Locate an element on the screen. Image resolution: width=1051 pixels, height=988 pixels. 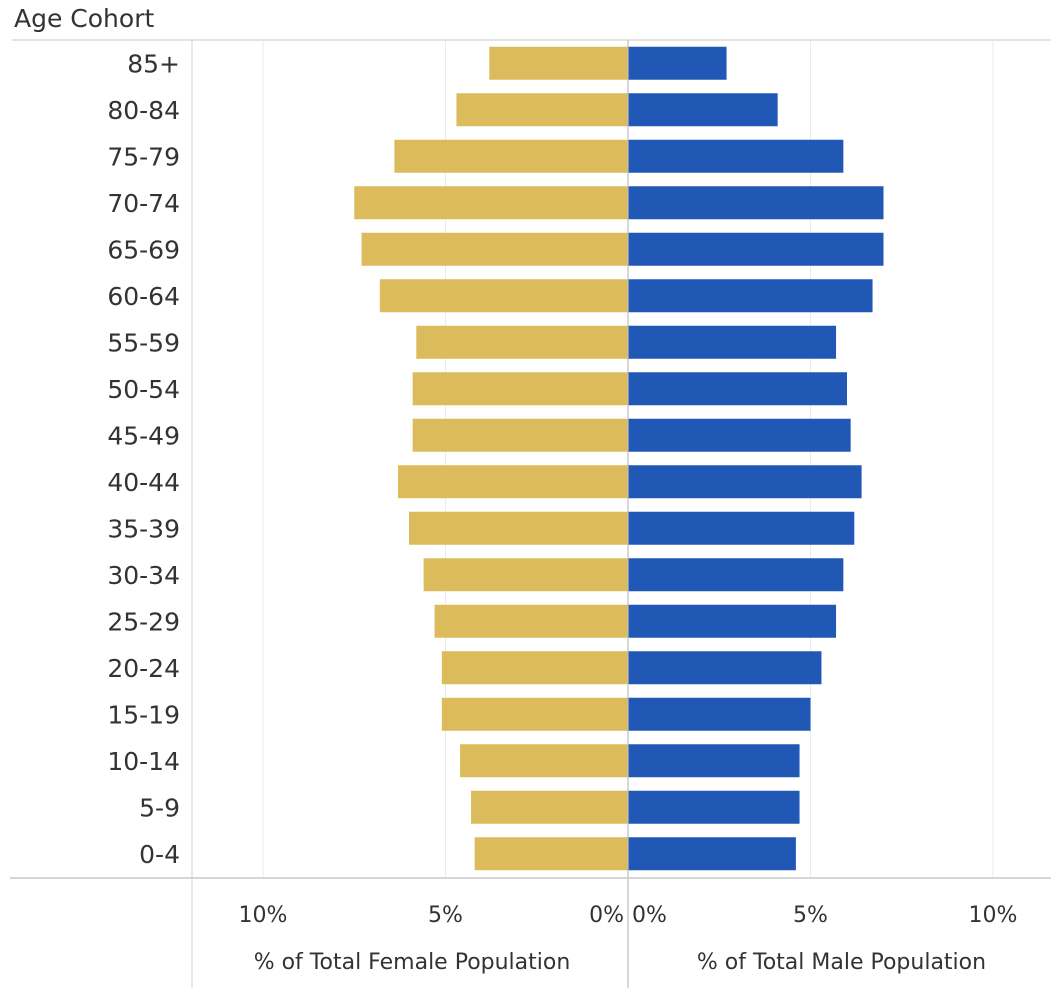
category-label: 40-44 is located at coordinates (143, 482).